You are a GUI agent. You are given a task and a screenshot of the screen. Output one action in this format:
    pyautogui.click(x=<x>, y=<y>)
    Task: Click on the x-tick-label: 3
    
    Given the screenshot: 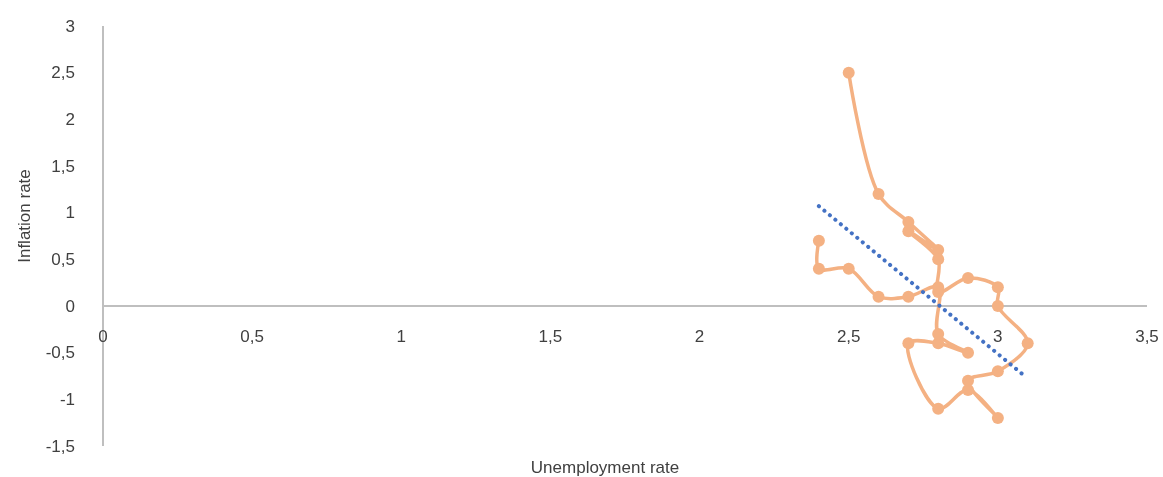 What is the action you would take?
    pyautogui.click(x=998, y=336)
    